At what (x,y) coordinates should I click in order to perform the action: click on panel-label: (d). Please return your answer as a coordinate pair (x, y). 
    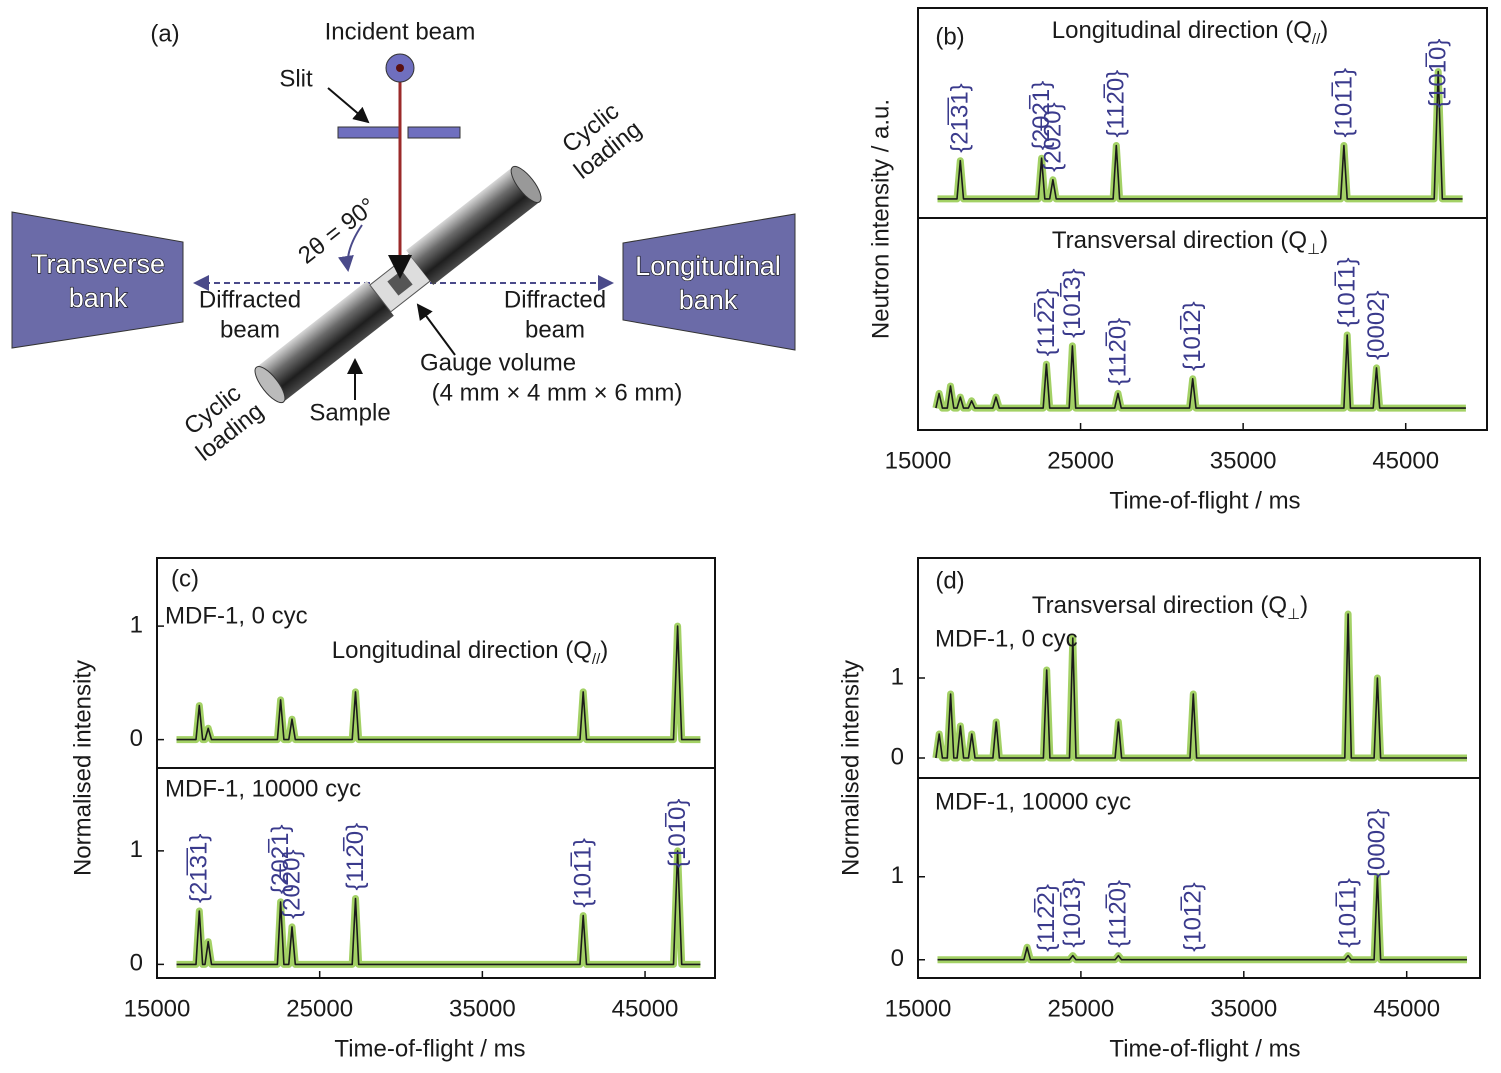
    Looking at the image, I should click on (949, 580).